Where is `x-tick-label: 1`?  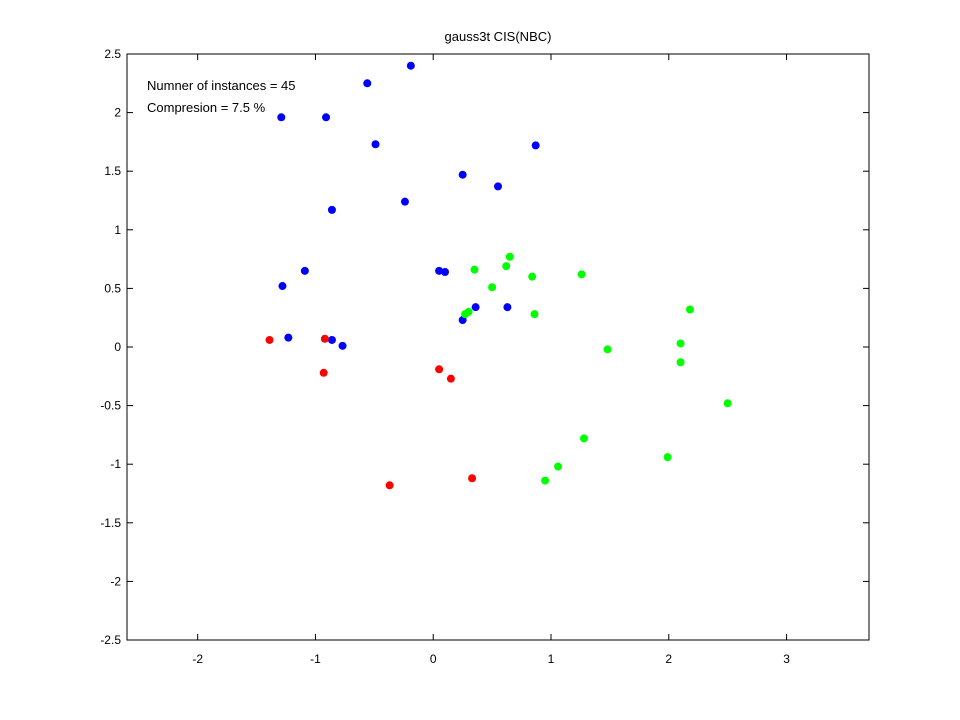 x-tick-label: 1 is located at coordinates (551, 659).